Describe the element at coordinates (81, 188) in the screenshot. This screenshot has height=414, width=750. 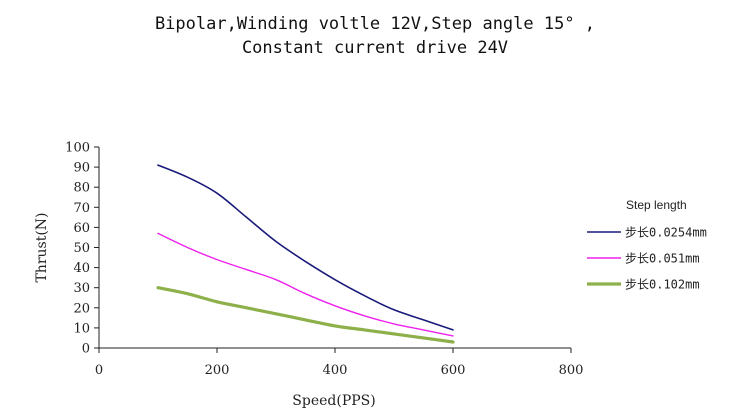
I see `y-tick-label: 80` at that location.